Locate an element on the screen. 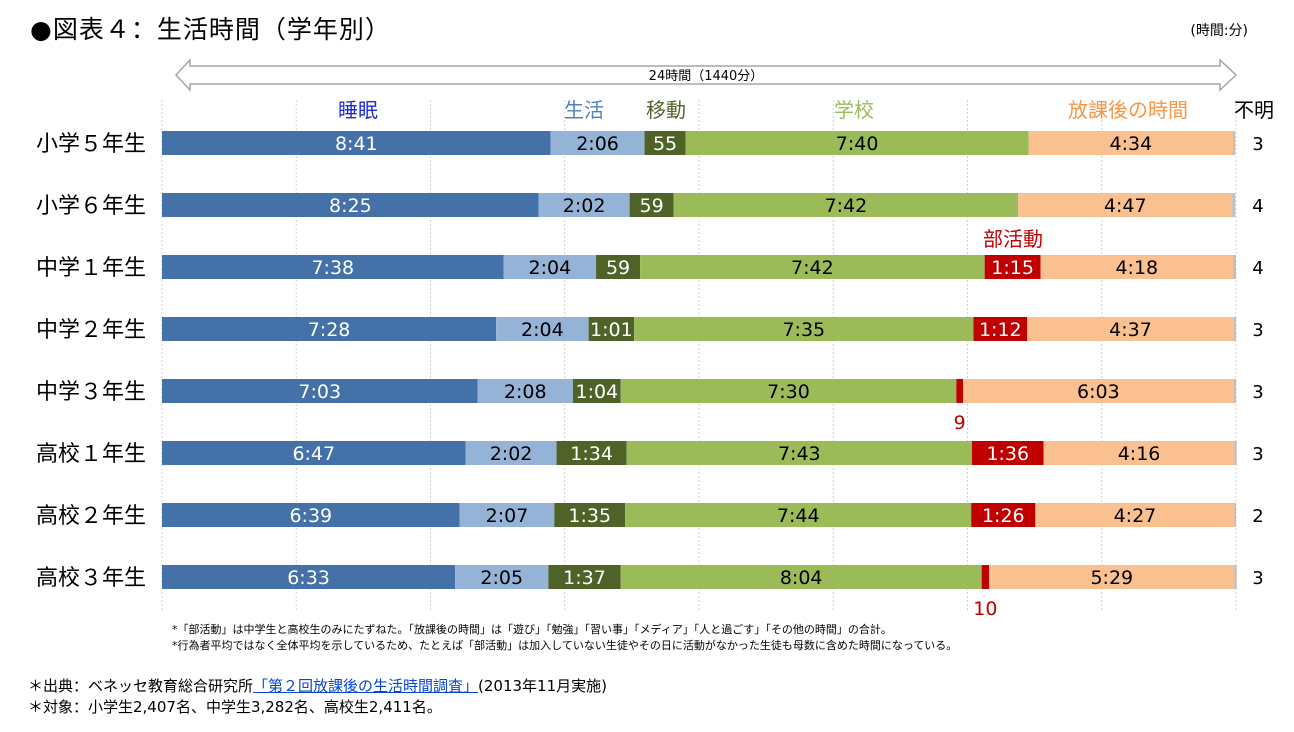 Image resolution: width=1294 pixels, height=732 pixels. data-label: 7:38 is located at coordinates (332, 268).